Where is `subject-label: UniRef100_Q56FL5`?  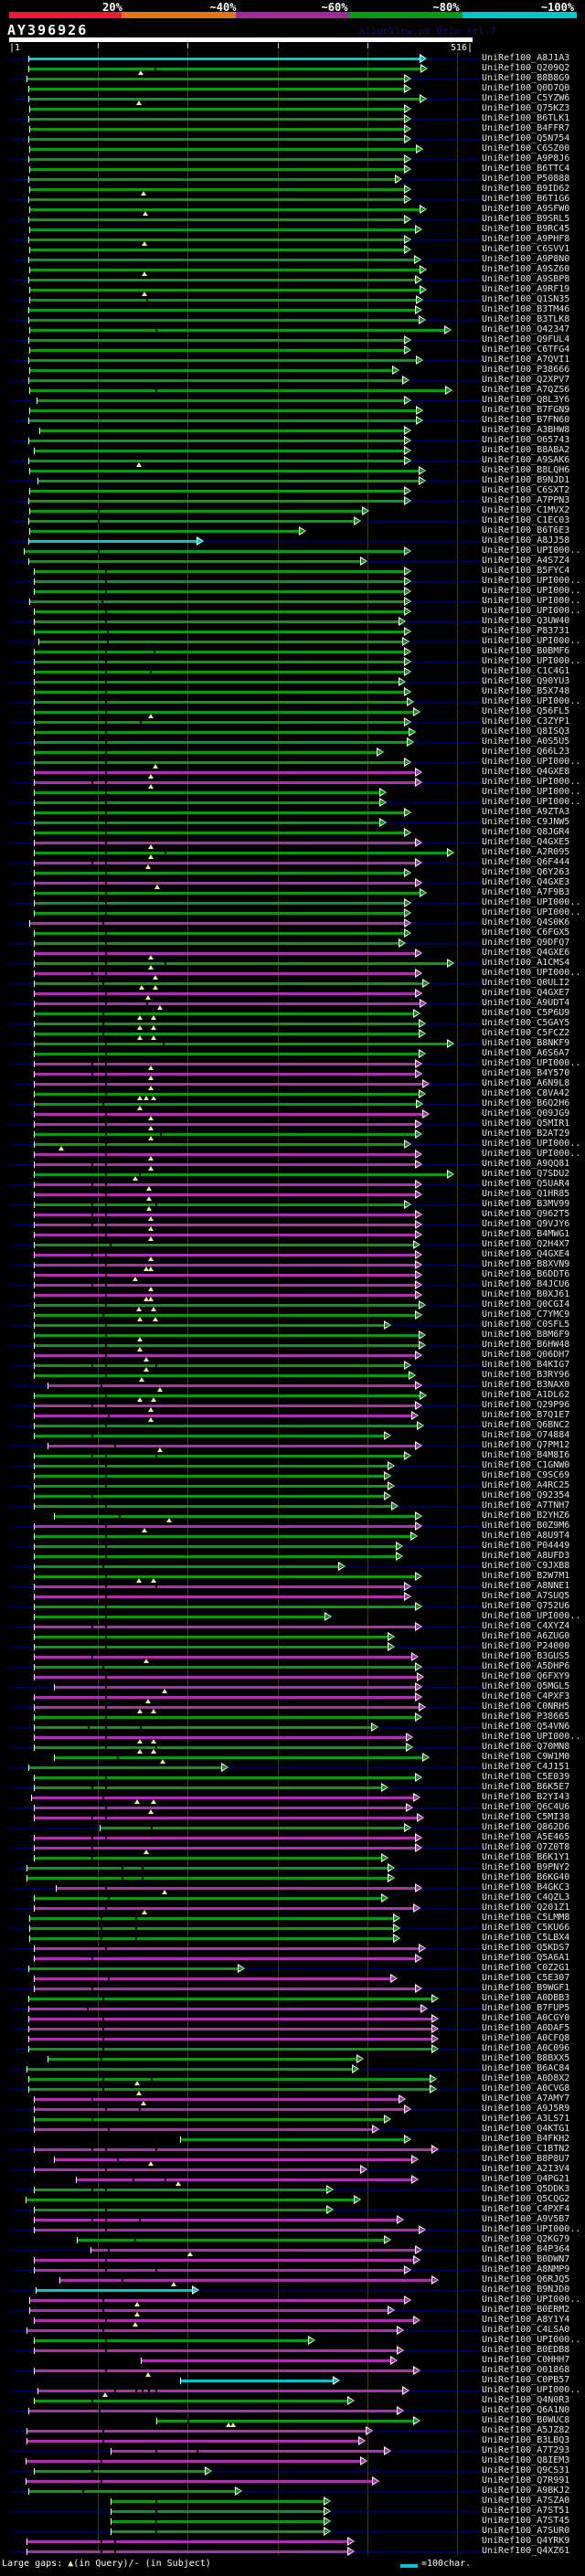 subject-label: UniRef100_Q56FL5 is located at coordinates (526, 711).